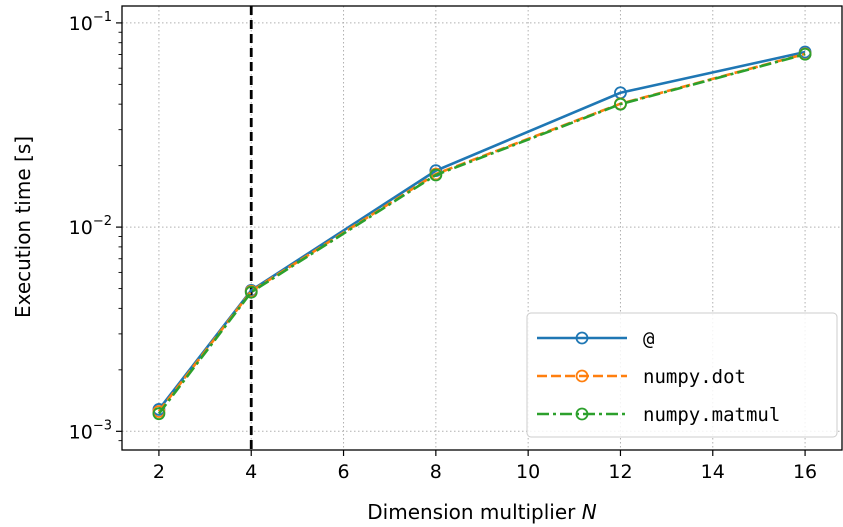 The width and height of the screenshot is (843, 527). Describe the element at coordinates (711, 415) in the screenshot. I see `legend-label: numpy.matmul` at that location.